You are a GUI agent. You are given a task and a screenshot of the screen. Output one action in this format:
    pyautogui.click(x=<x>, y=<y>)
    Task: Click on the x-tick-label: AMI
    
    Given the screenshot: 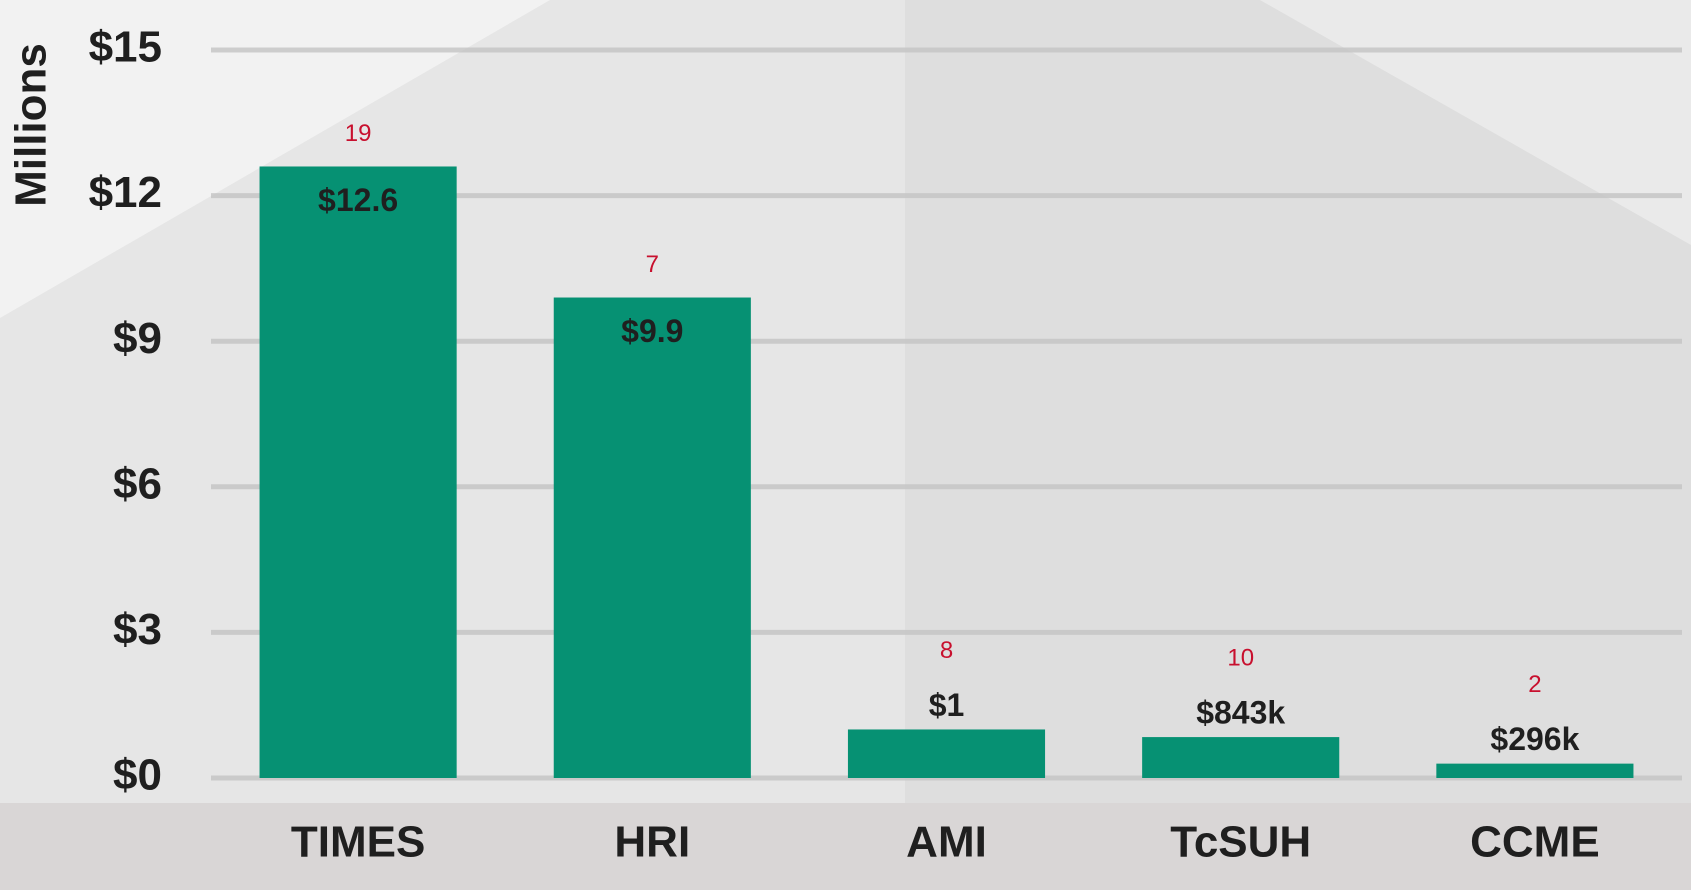 What is the action you would take?
    pyautogui.click(x=946, y=842)
    